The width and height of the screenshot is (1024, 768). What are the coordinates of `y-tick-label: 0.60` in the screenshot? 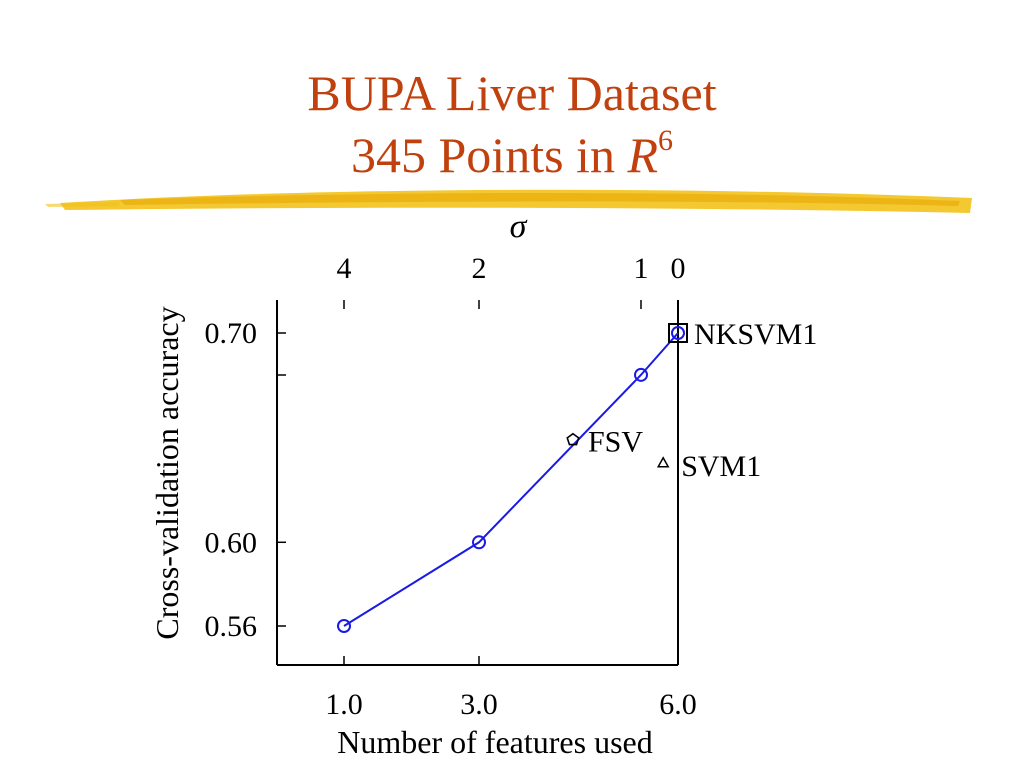 It's located at (231, 542).